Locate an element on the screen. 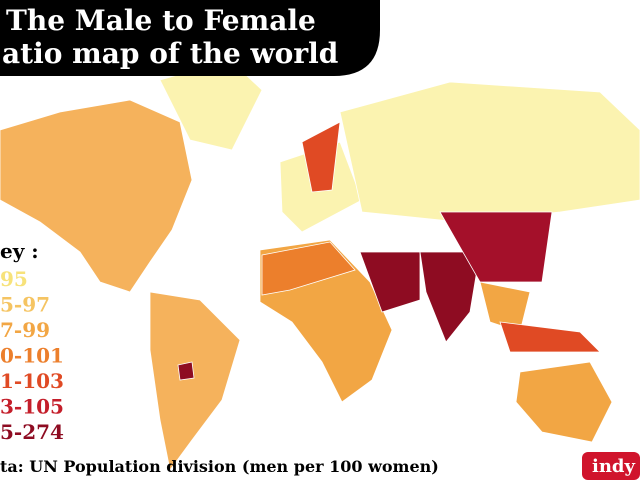 This screenshot has width=640, height=480. north-africa is located at coordinates (308, 268).